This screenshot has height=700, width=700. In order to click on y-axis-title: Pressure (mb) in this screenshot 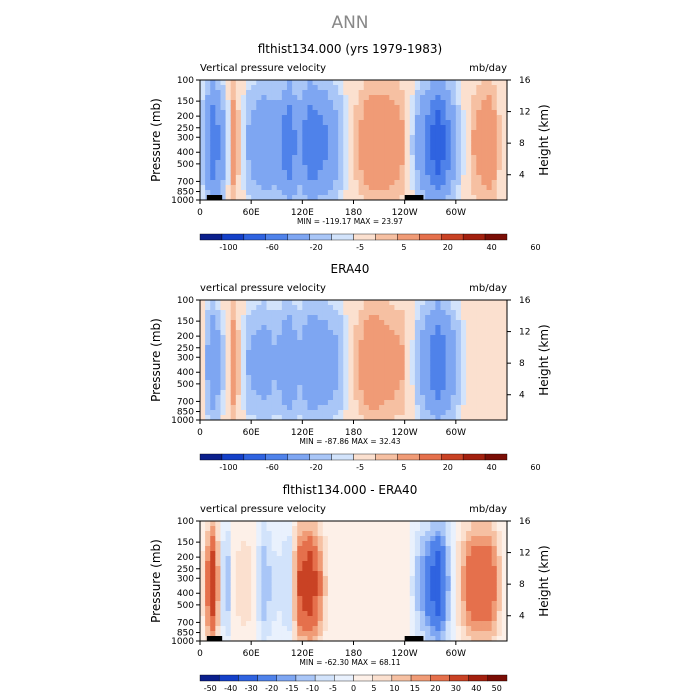, I will do `click(156, 581)`.